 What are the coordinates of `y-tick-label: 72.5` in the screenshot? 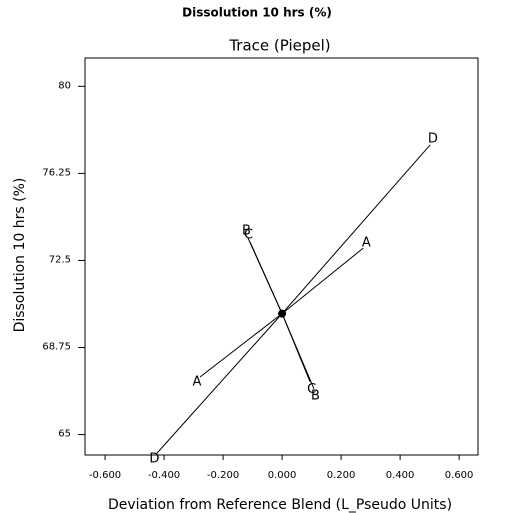 It's located at (60, 259).